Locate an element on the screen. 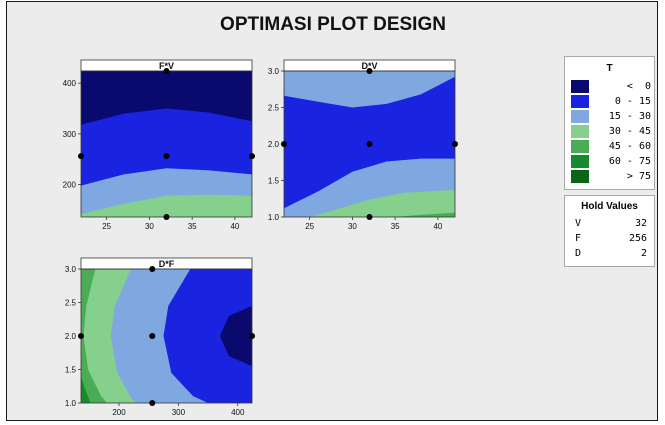 The height and width of the screenshot is (425, 665). legend-label: 45 - 60 is located at coordinates (629, 146).